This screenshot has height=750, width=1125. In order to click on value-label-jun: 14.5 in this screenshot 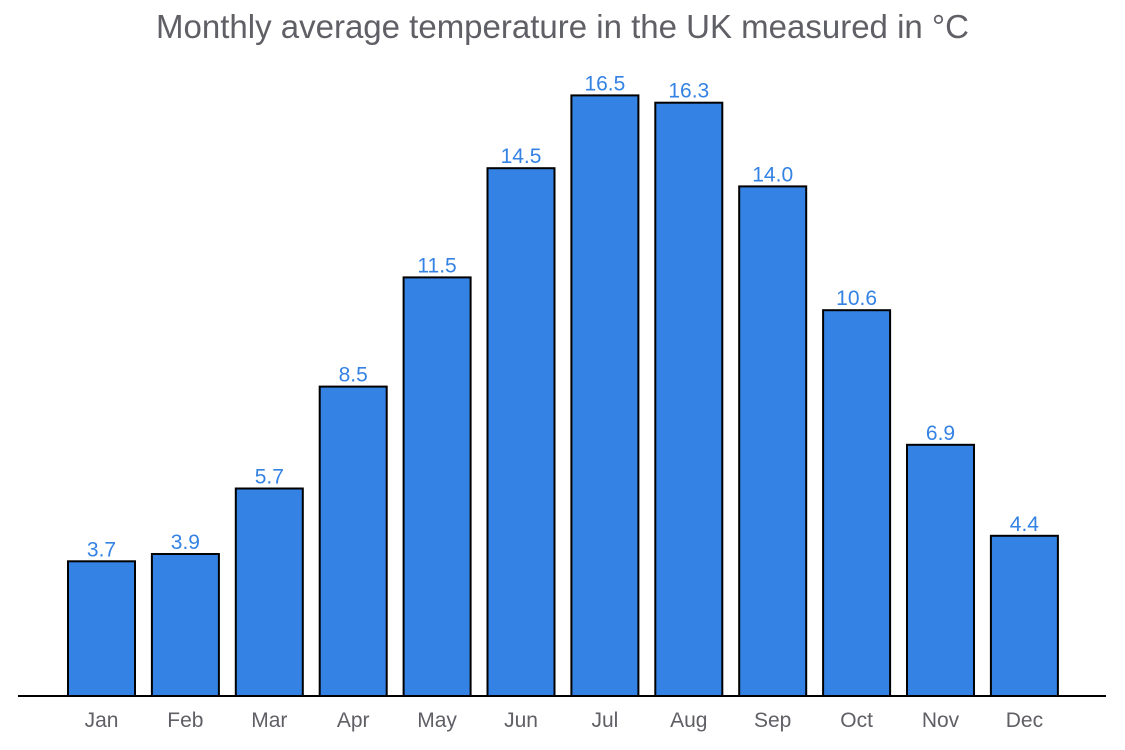, I will do `click(521, 156)`.